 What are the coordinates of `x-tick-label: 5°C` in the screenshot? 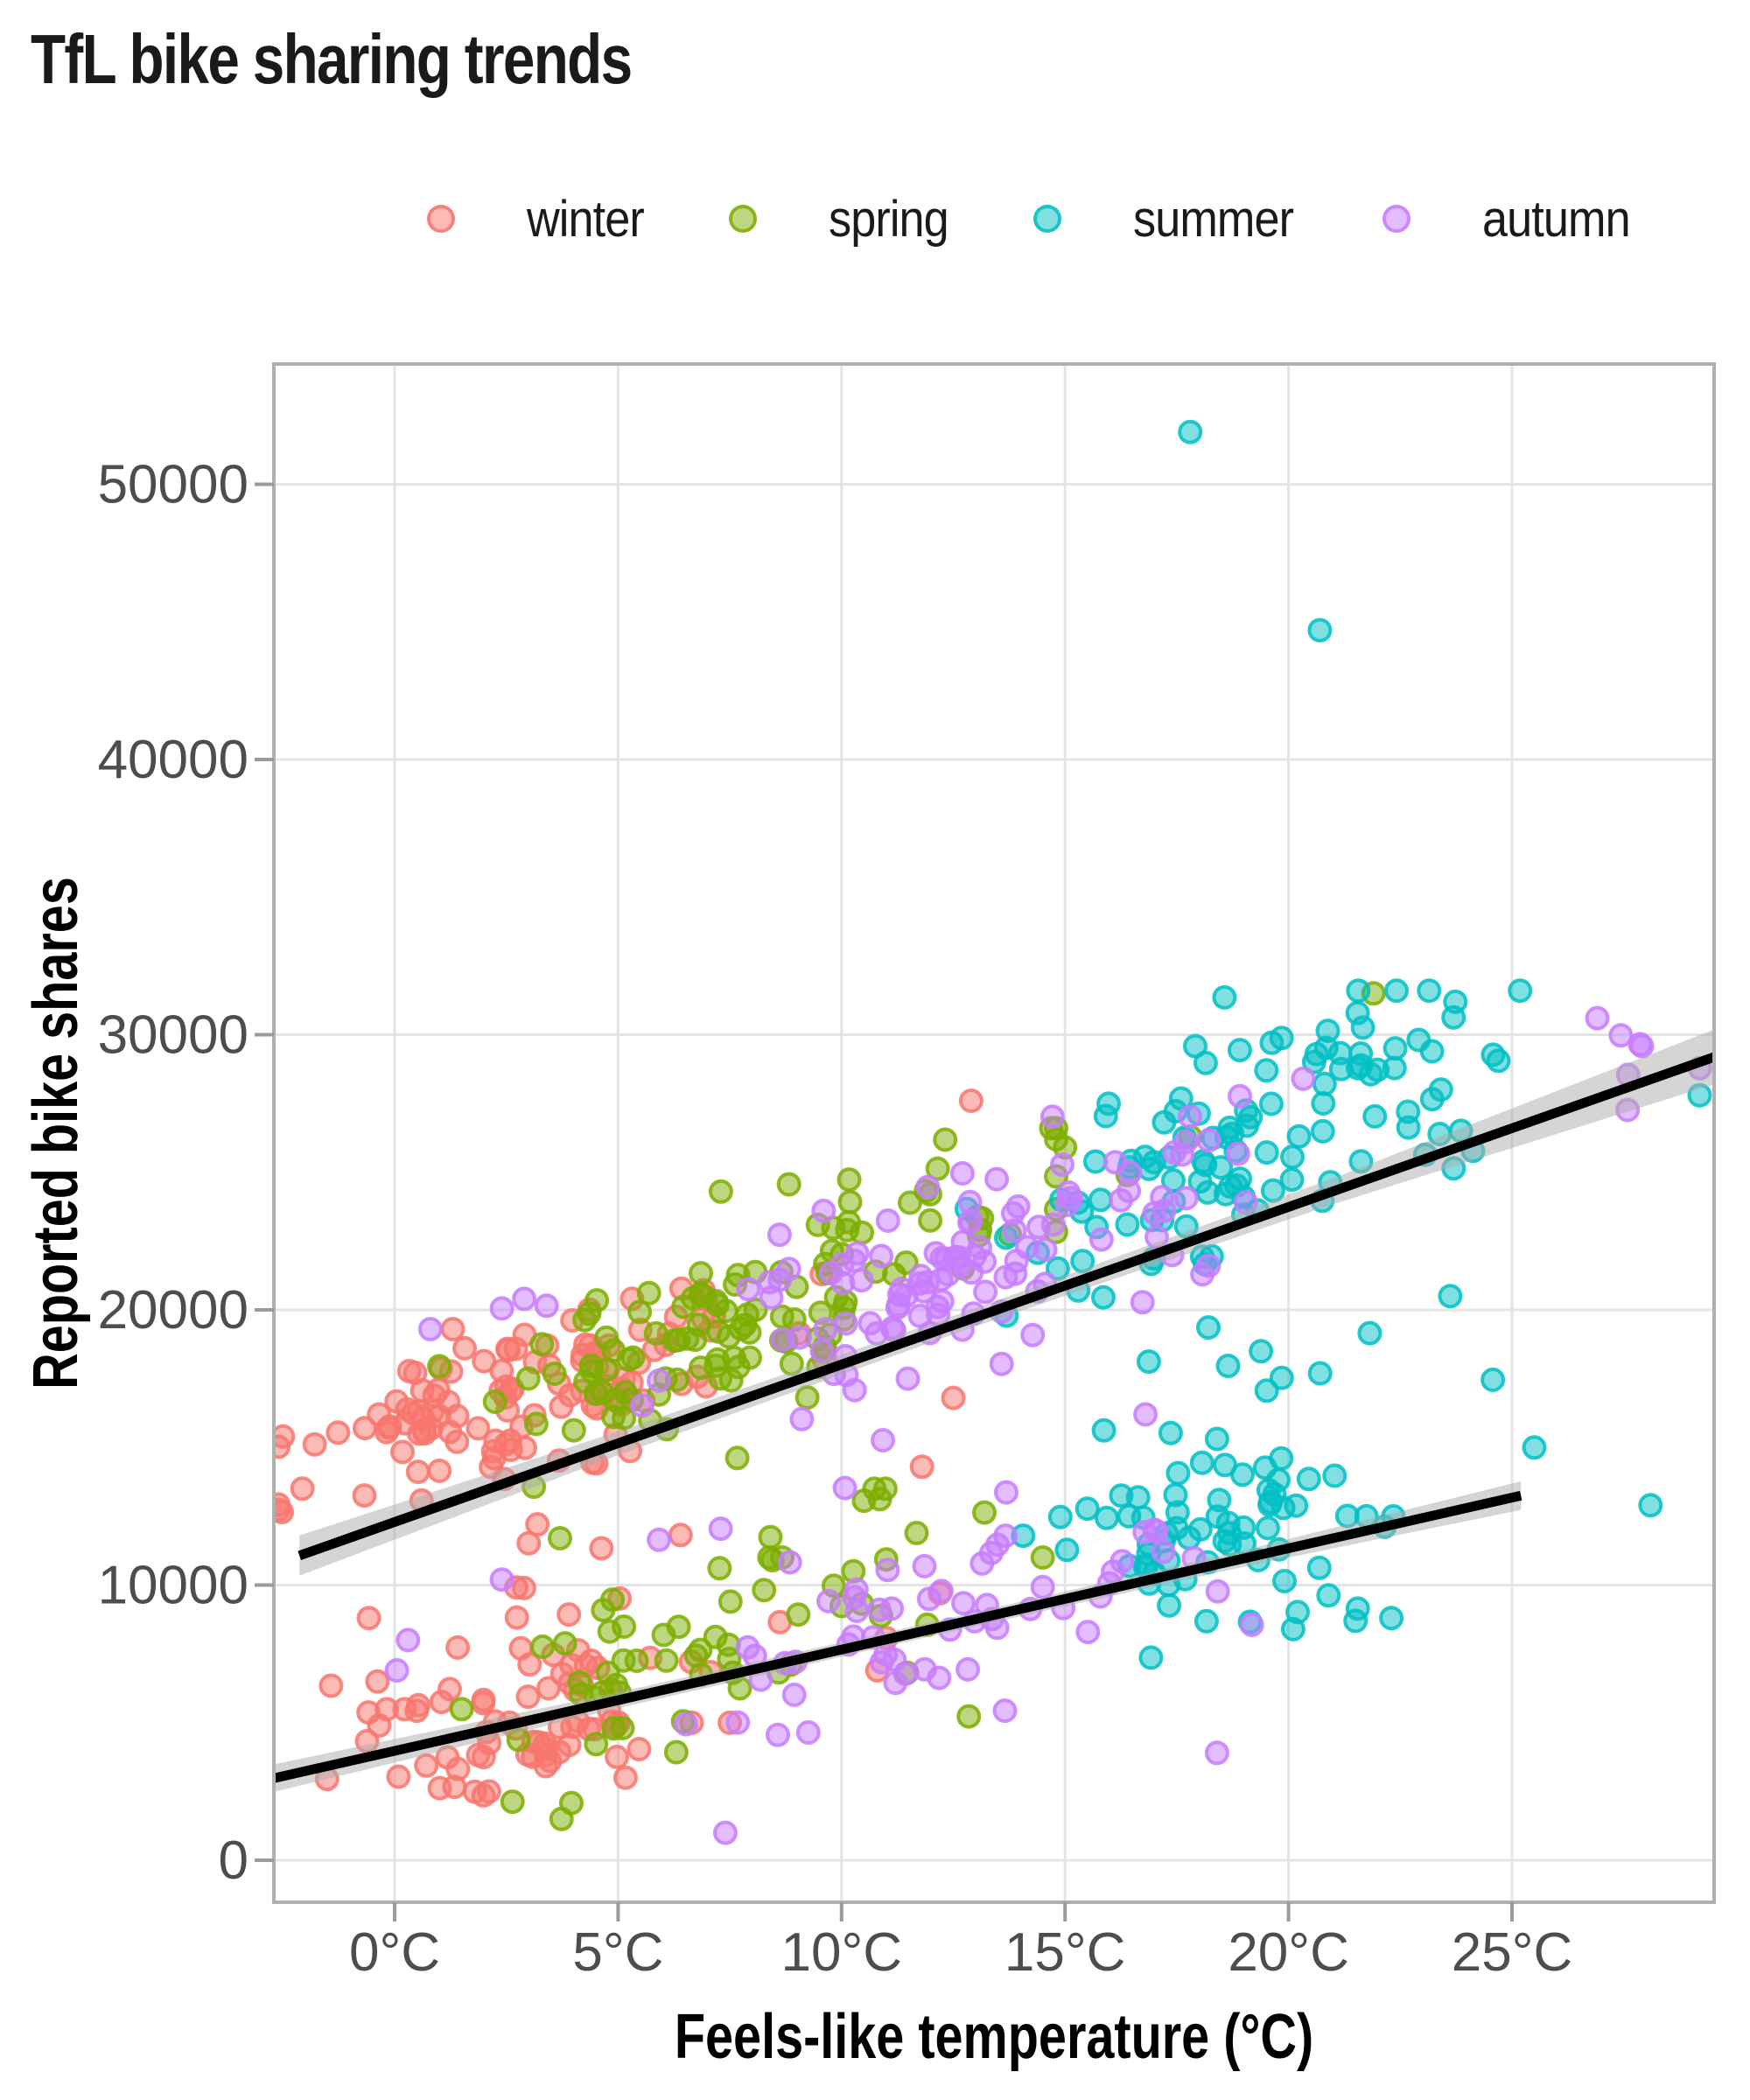 It's located at (617, 1952).